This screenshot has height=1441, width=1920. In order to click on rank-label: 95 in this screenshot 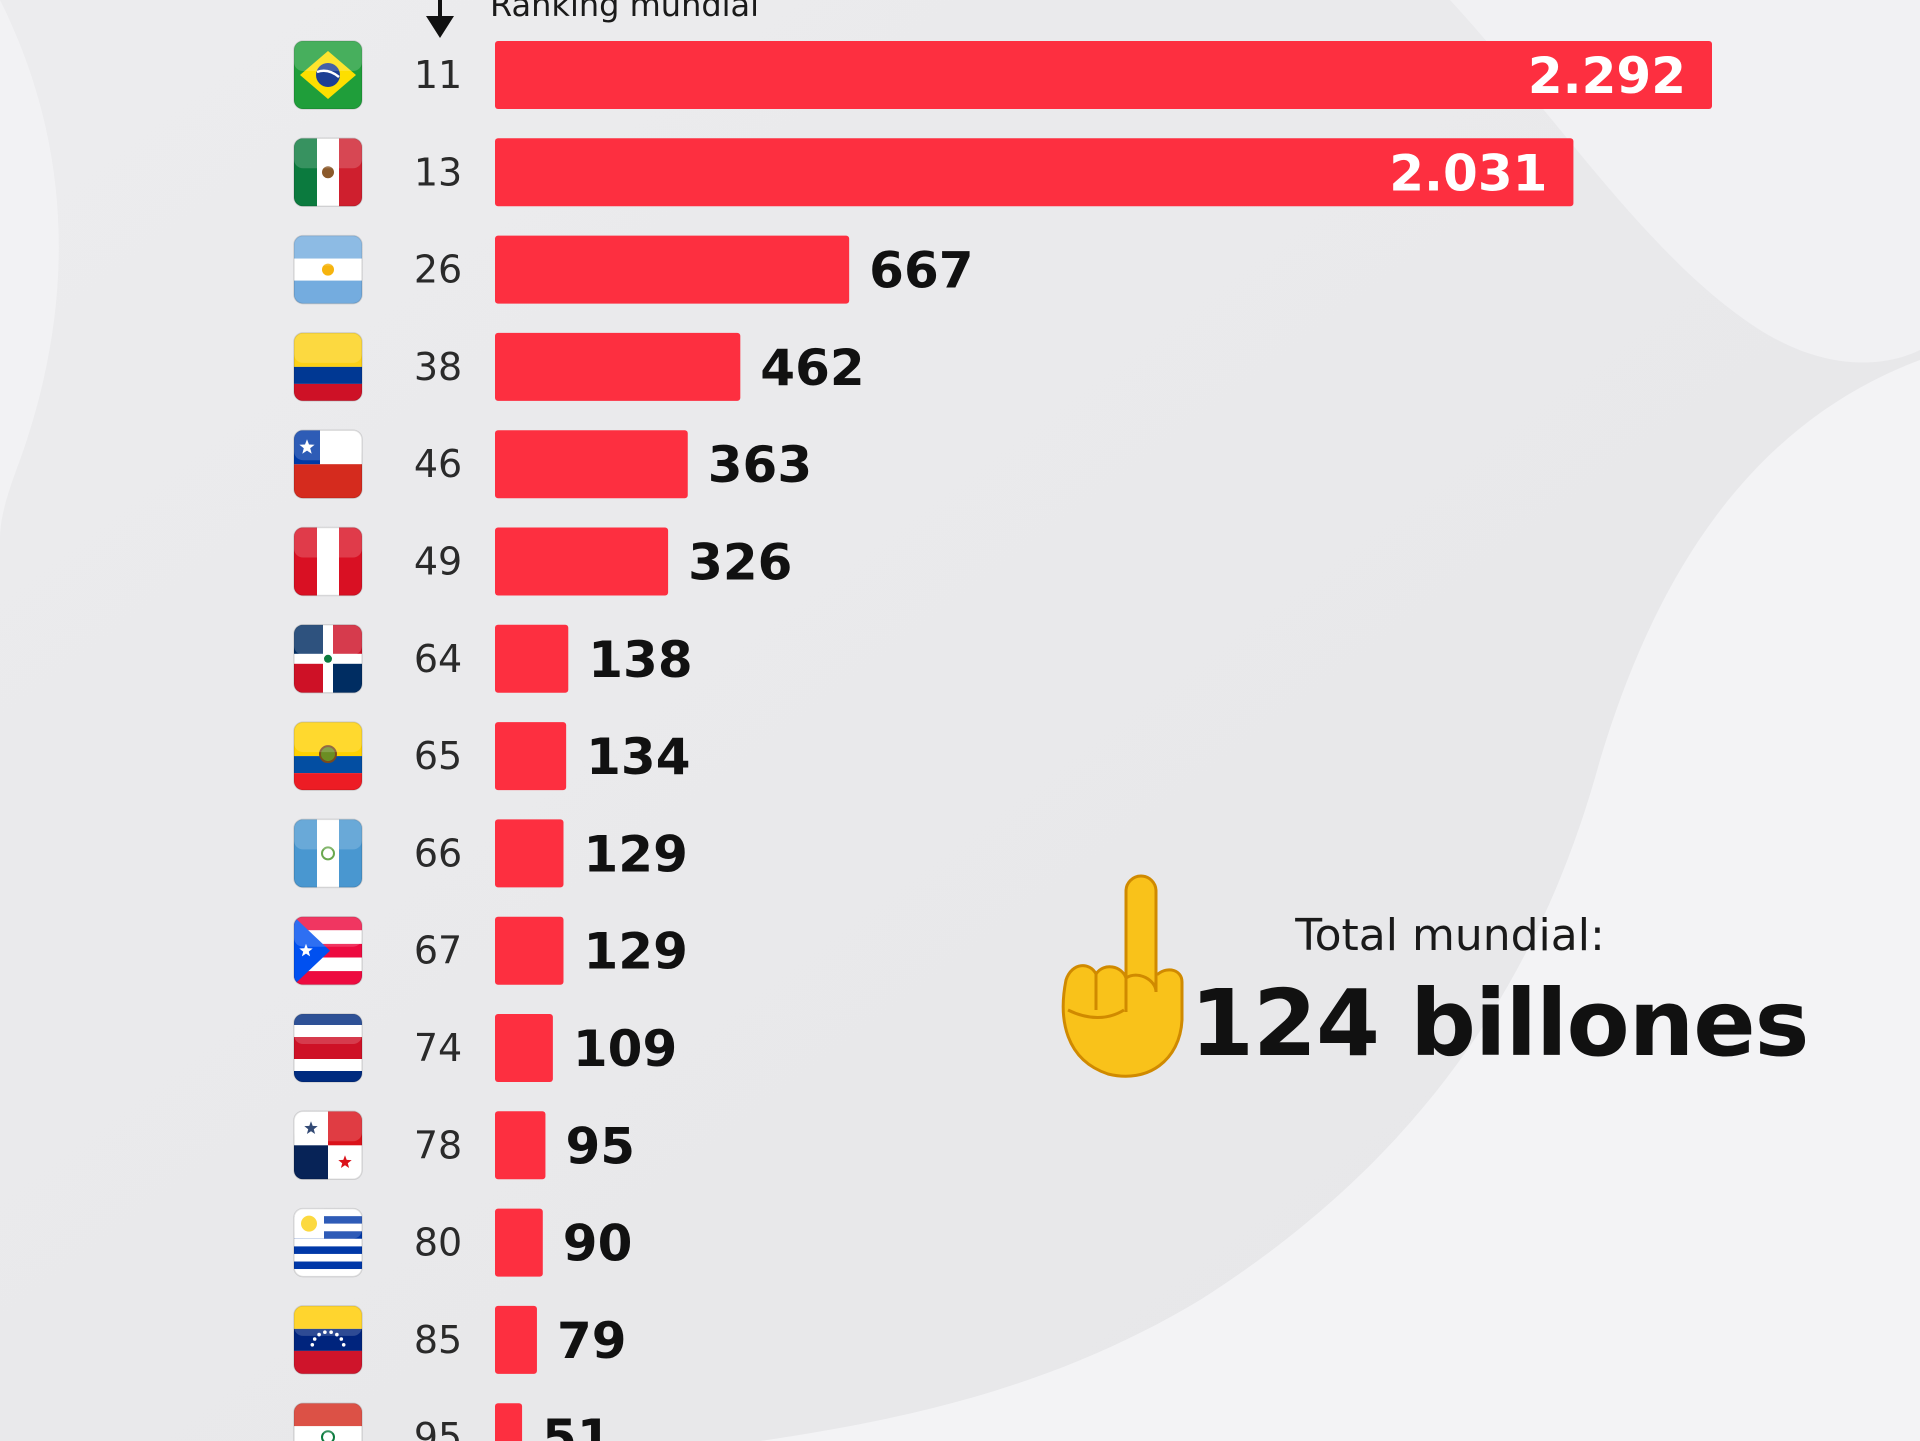, I will do `click(438, 1428)`.